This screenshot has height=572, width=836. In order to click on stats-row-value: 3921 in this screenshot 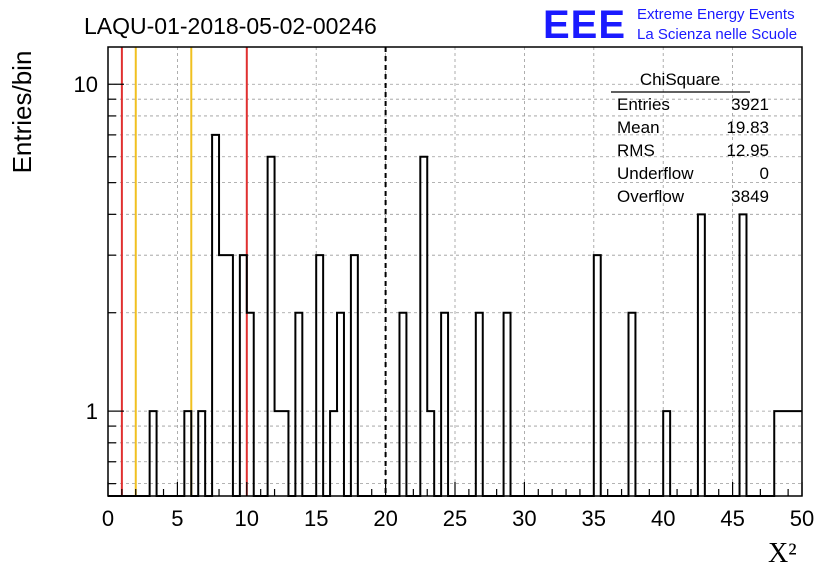, I will do `click(750, 104)`.